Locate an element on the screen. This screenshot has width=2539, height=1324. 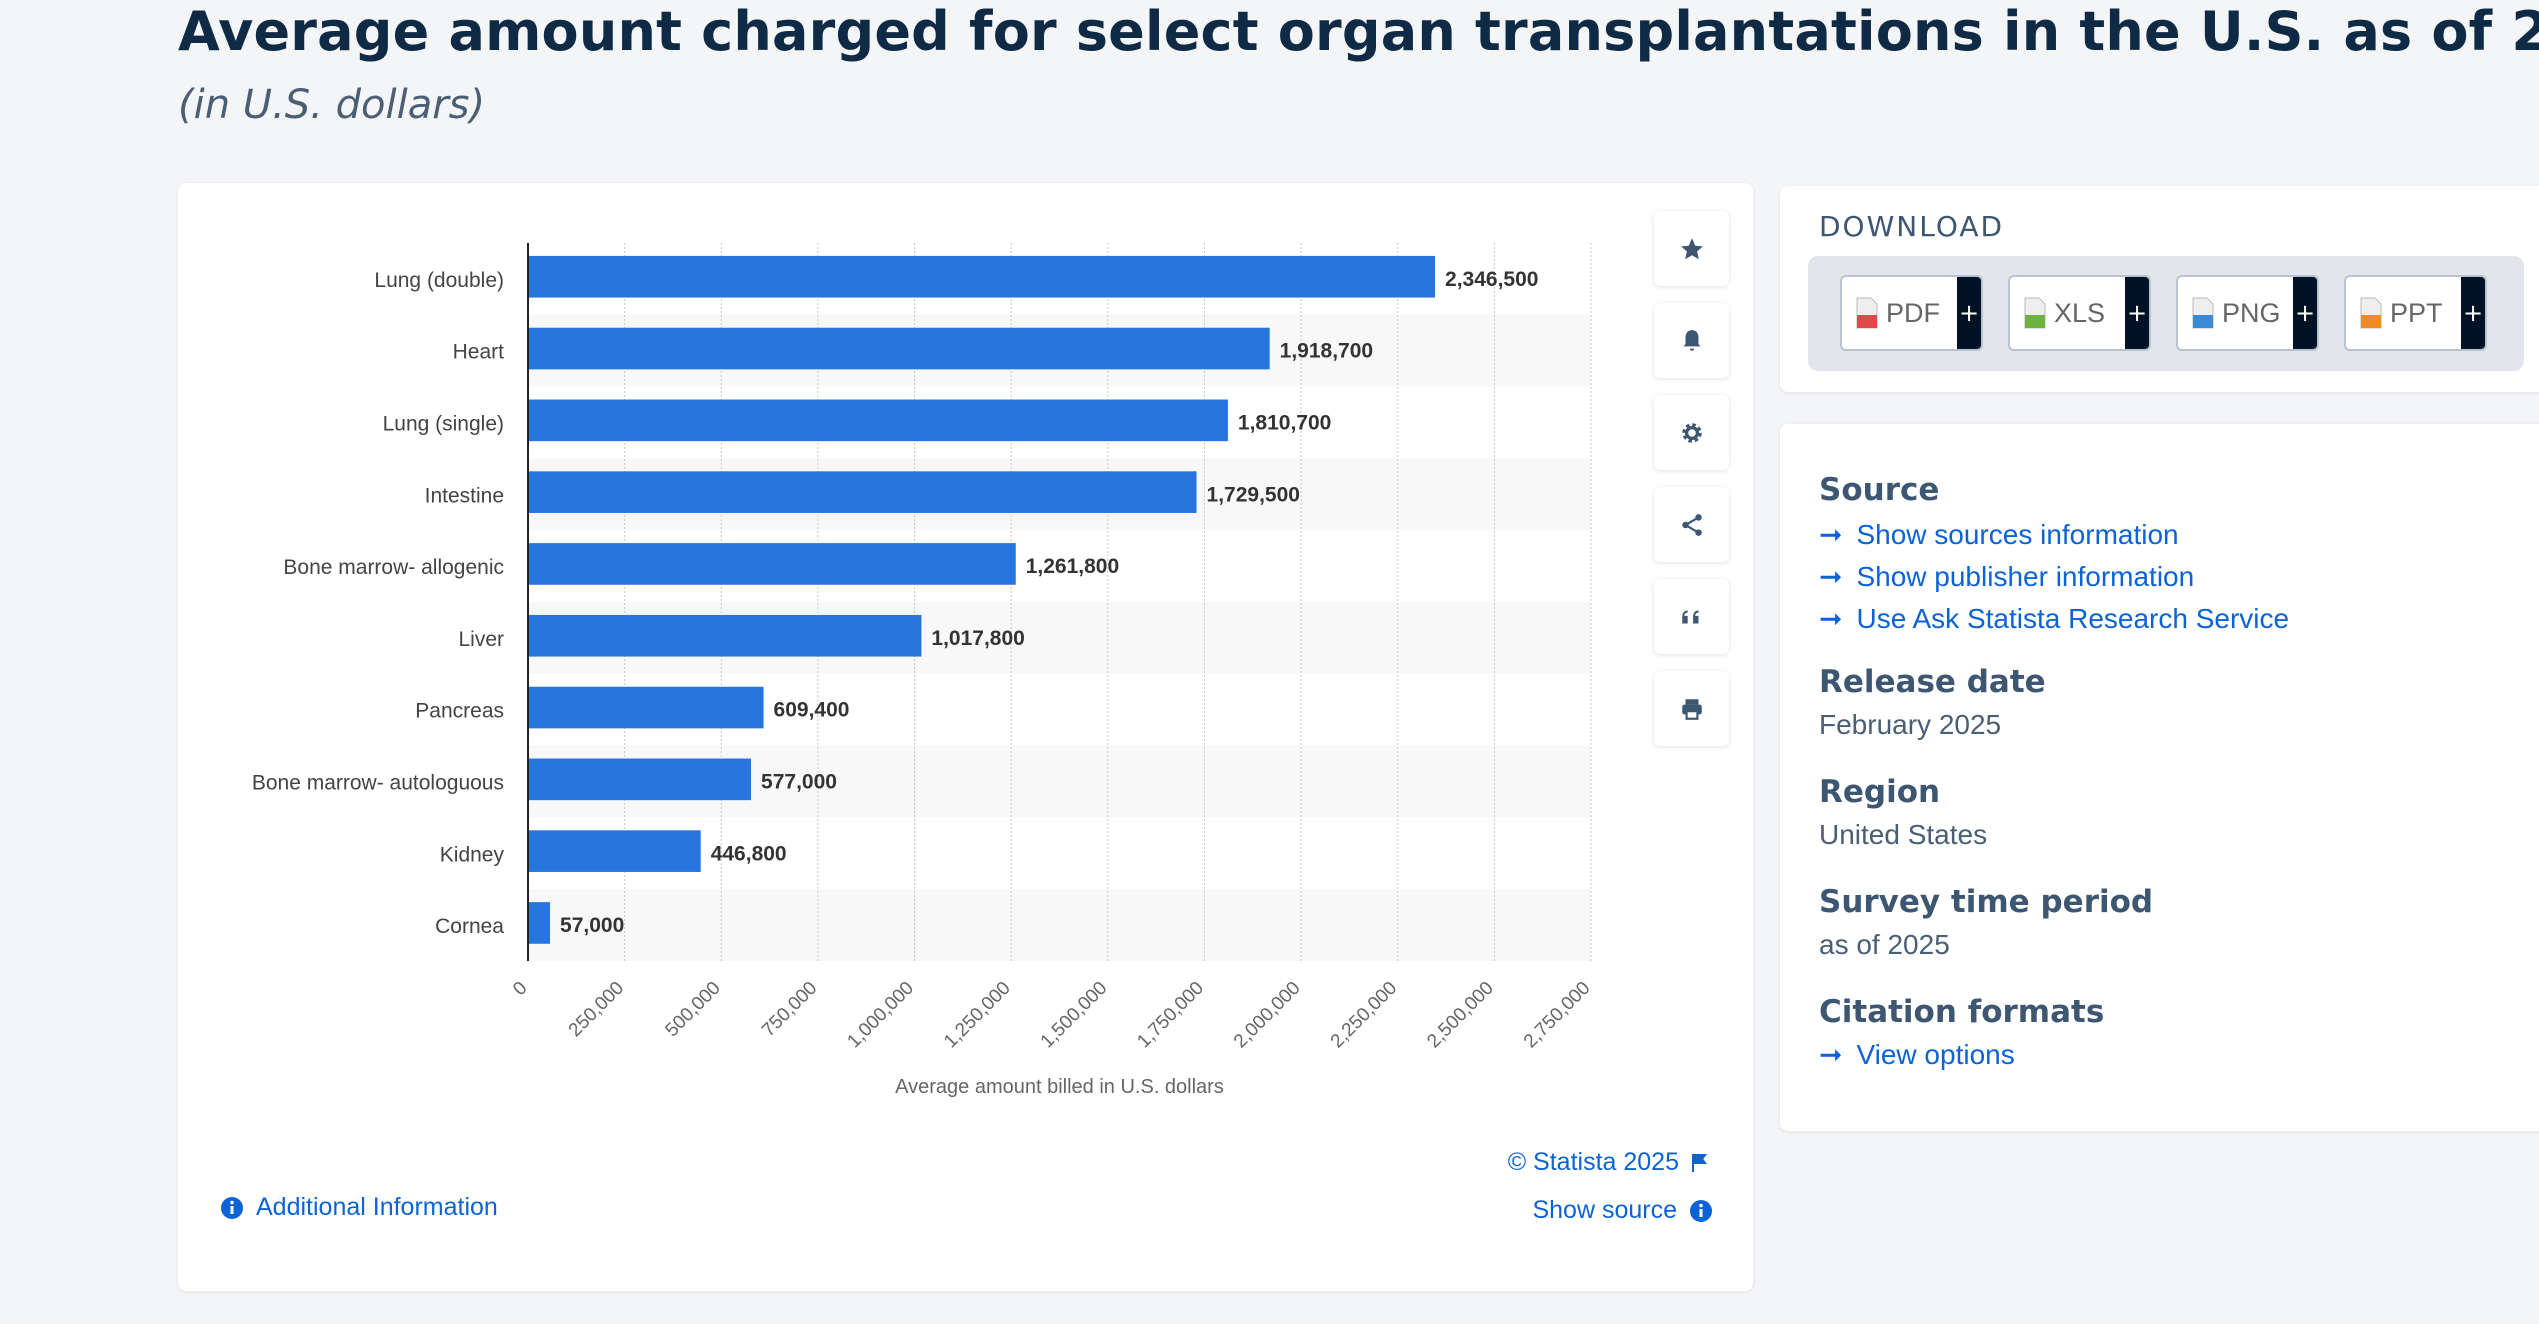
category-label: Lung (double) is located at coordinates (439, 280).